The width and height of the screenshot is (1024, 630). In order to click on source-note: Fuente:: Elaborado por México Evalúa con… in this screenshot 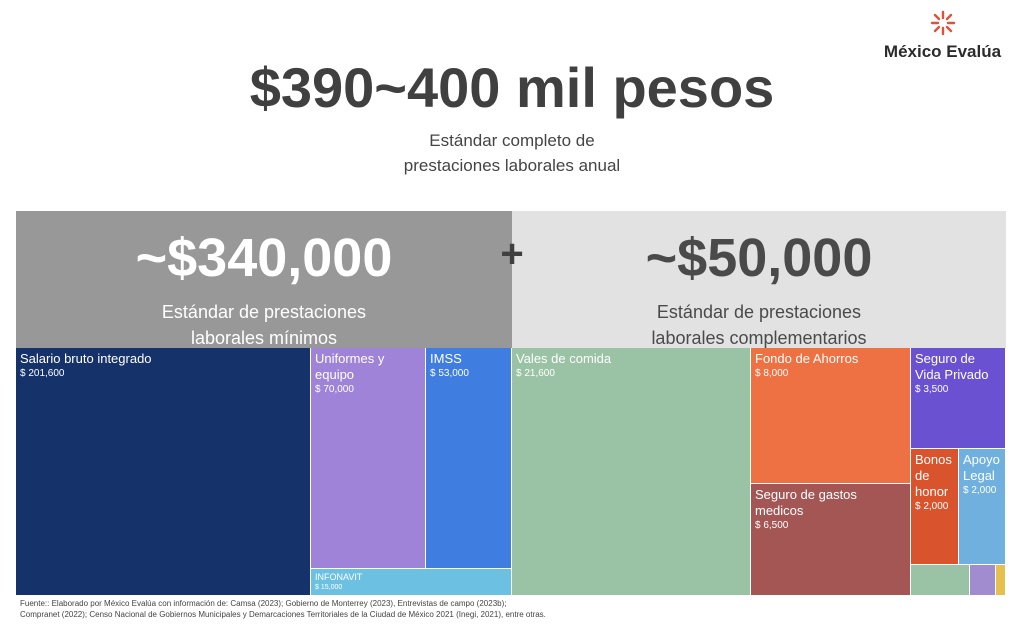, I will do `click(283, 609)`.